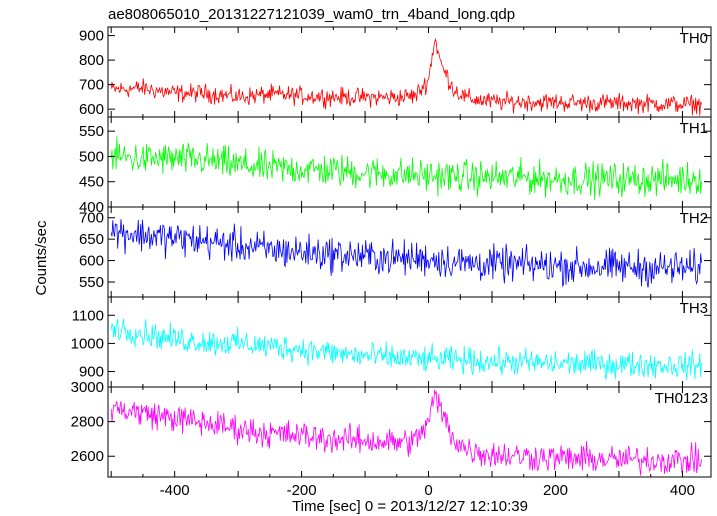  What do you see at coordinates (406, 349) in the screenshot?
I see `series-line-th3` at bounding box center [406, 349].